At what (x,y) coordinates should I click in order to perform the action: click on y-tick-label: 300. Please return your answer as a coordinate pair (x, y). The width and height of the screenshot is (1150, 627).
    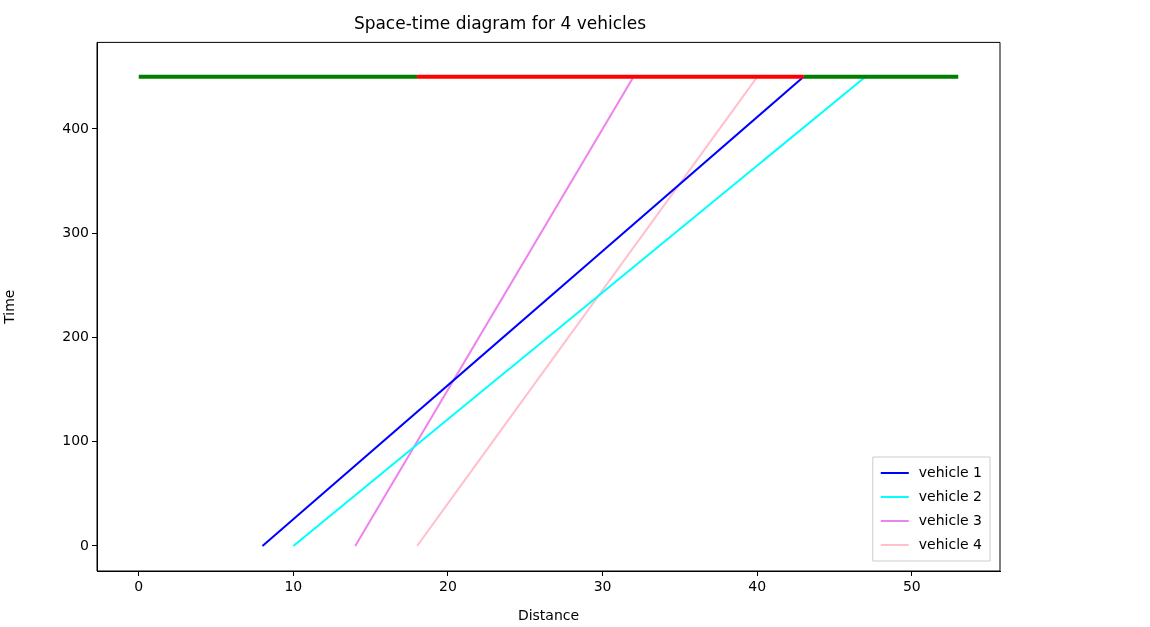
    Looking at the image, I should click on (75, 231).